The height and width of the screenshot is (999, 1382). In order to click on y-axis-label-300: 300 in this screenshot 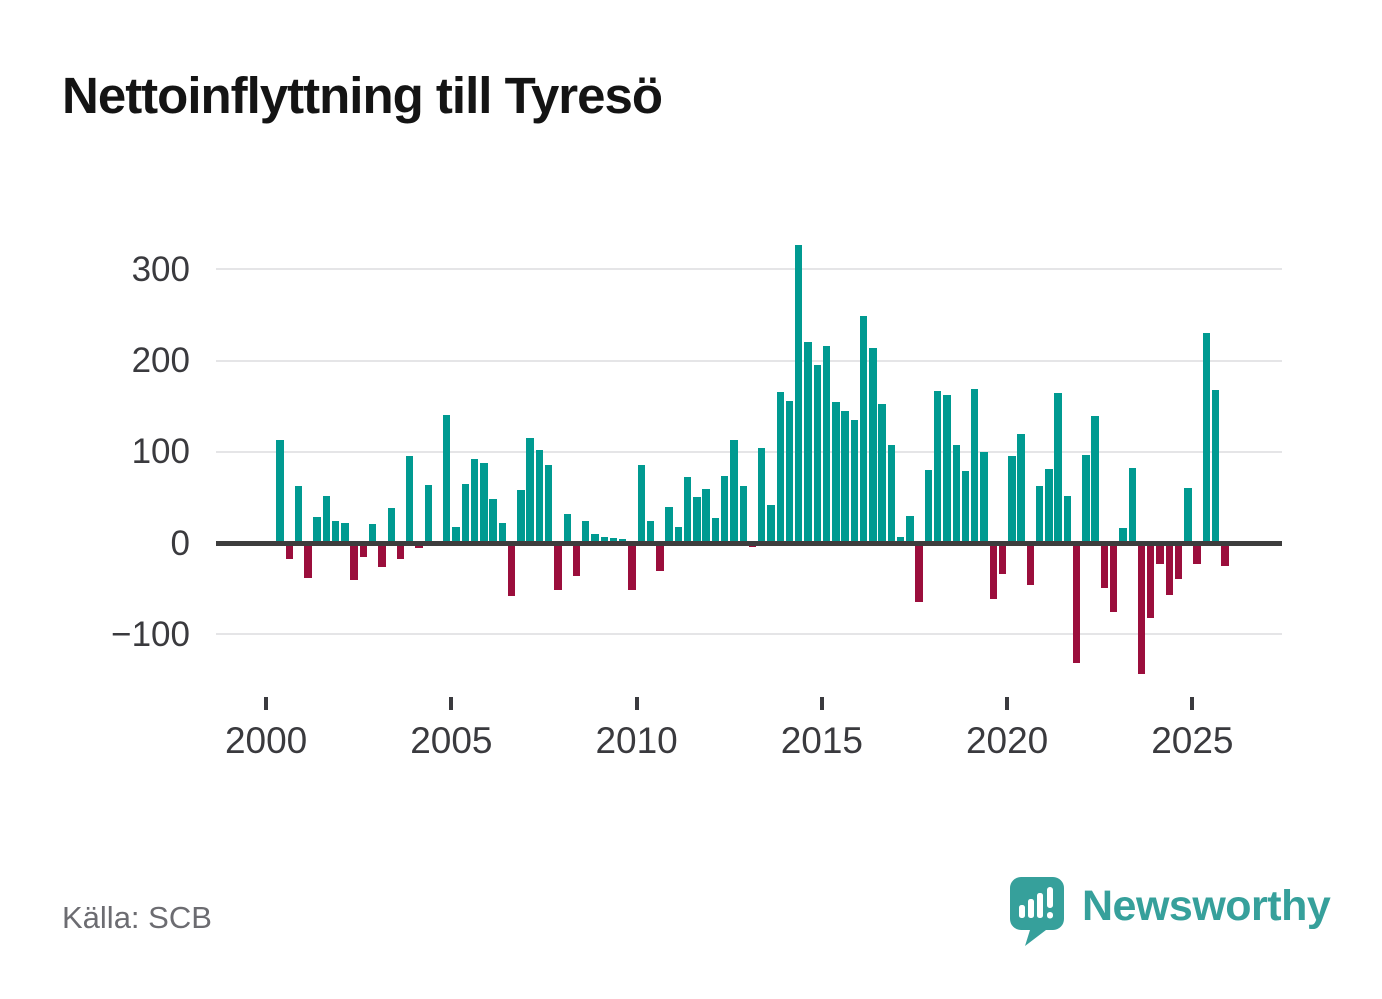, I will do `click(160, 269)`.